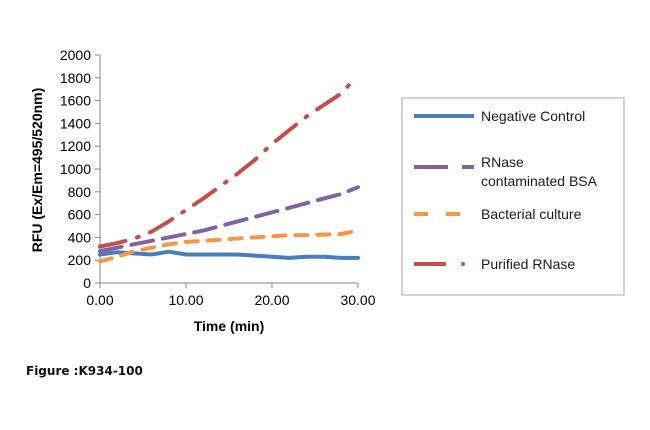 The image size is (650, 430). I want to click on x-tick-label: 10.00, so click(185, 300).